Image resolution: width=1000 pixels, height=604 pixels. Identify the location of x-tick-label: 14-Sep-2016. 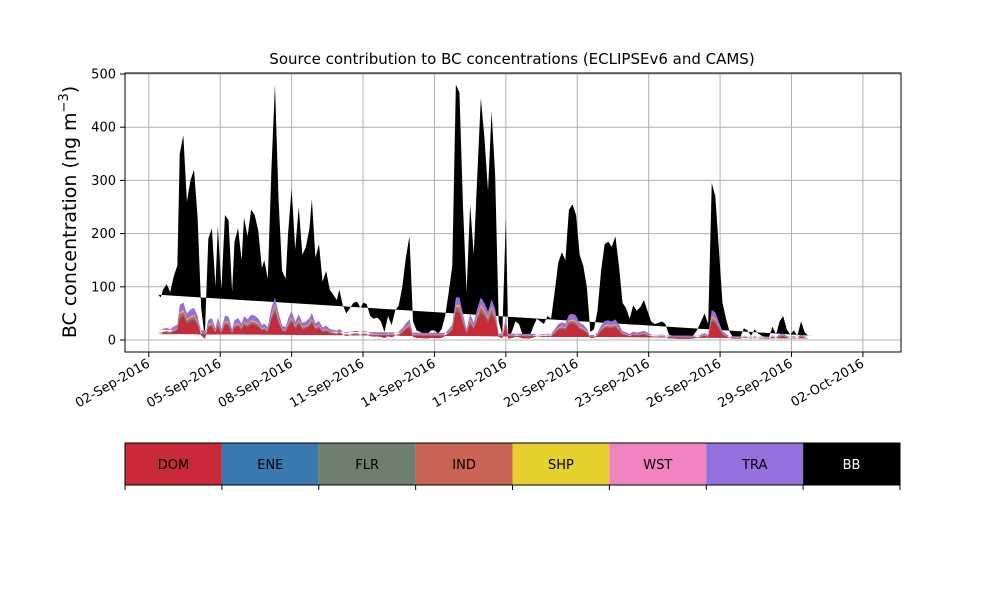
(399, 383).